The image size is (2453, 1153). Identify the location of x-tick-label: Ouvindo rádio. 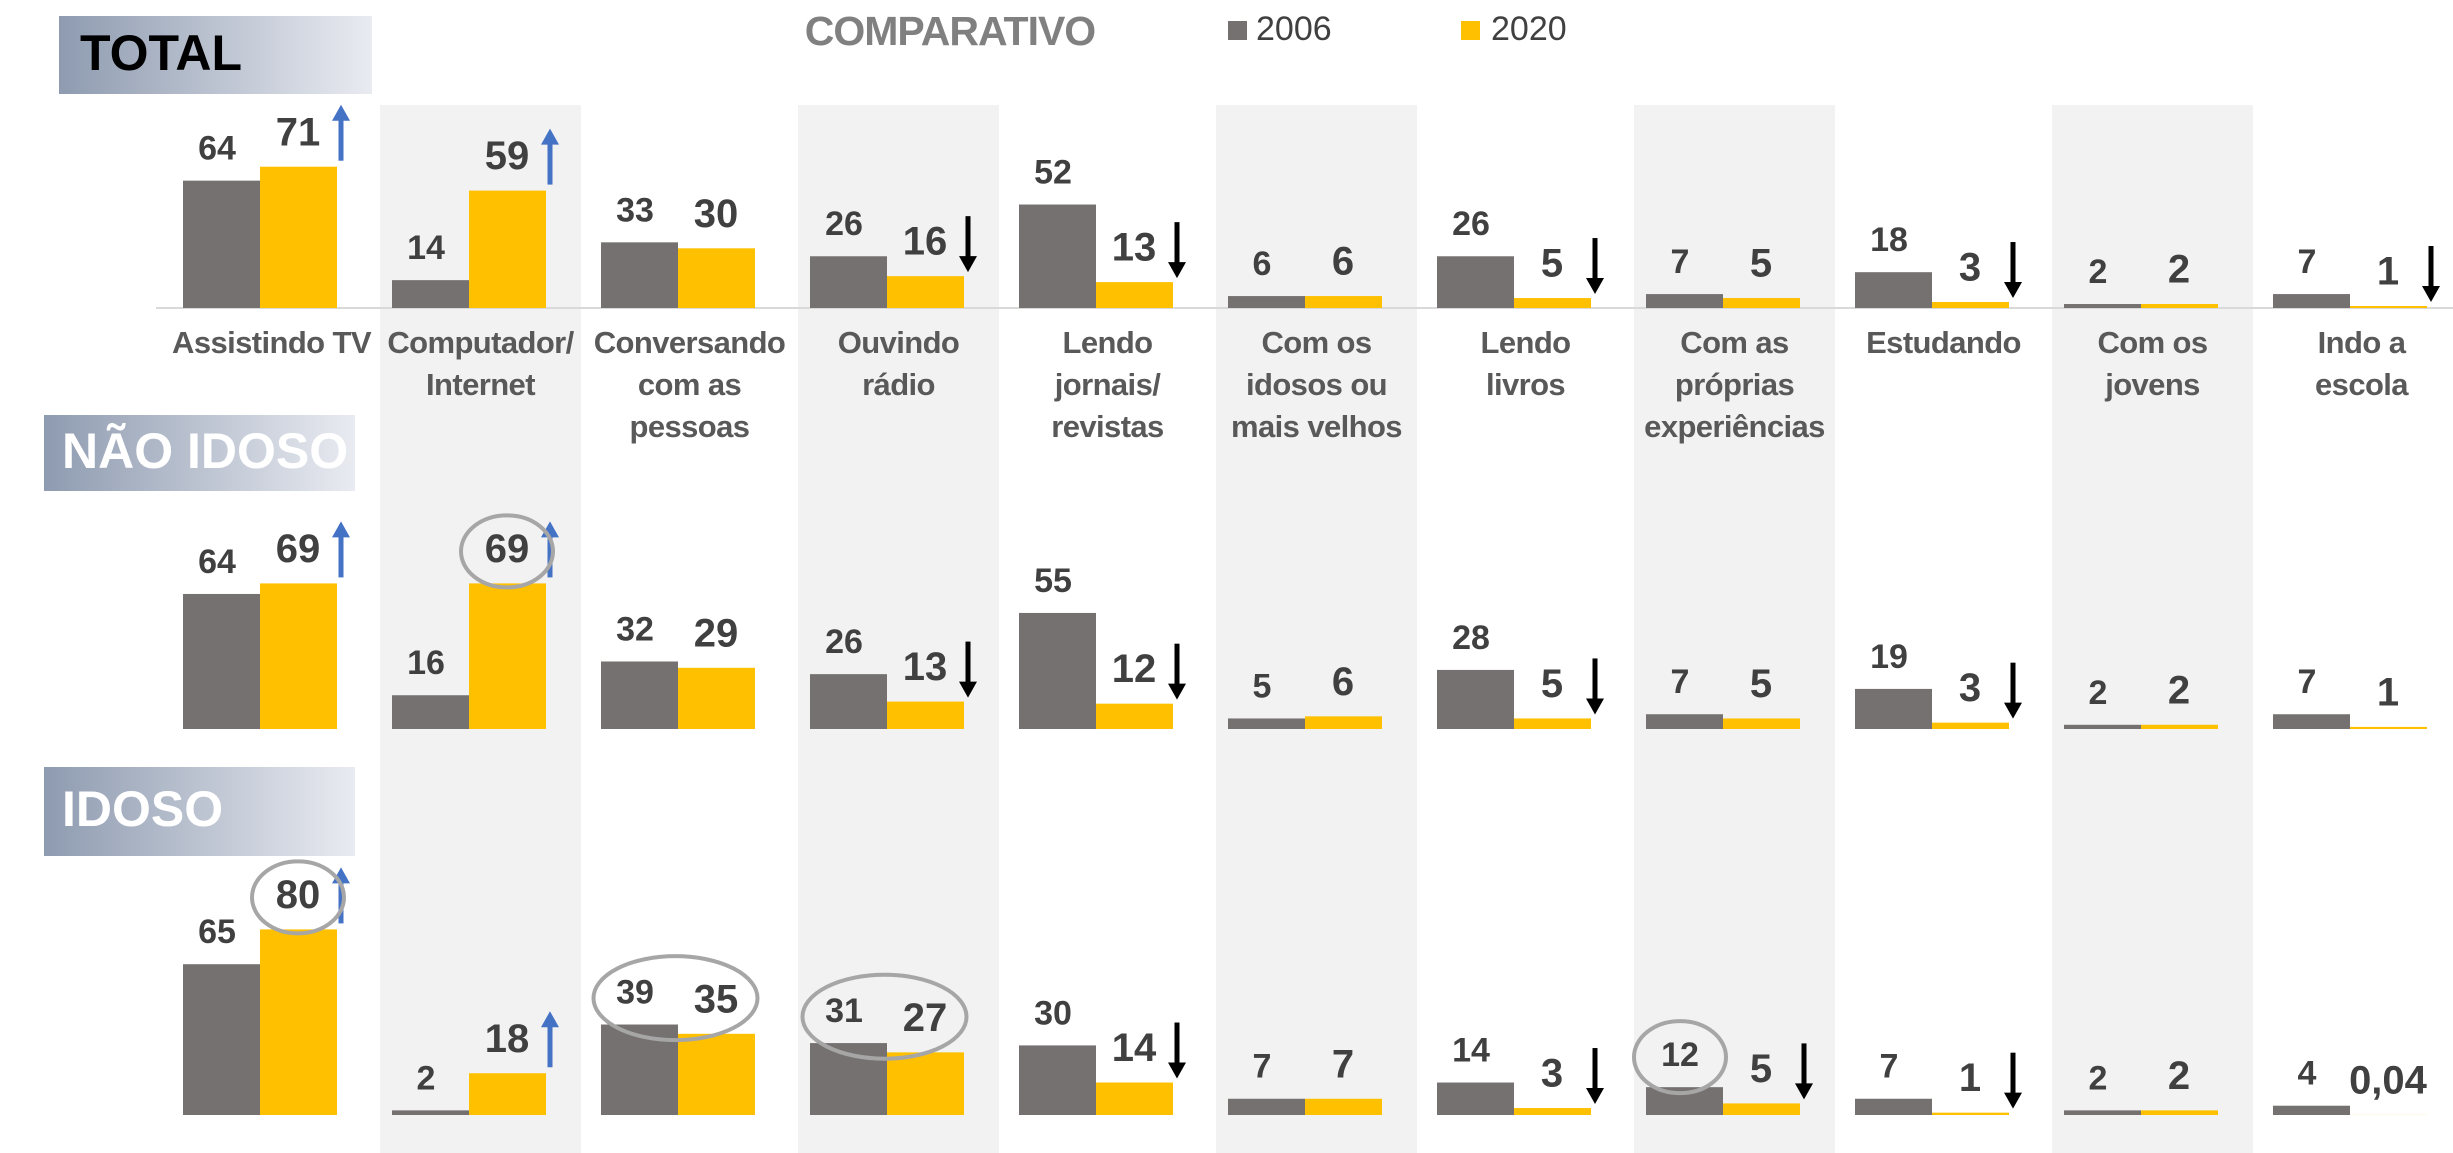
(898, 363).